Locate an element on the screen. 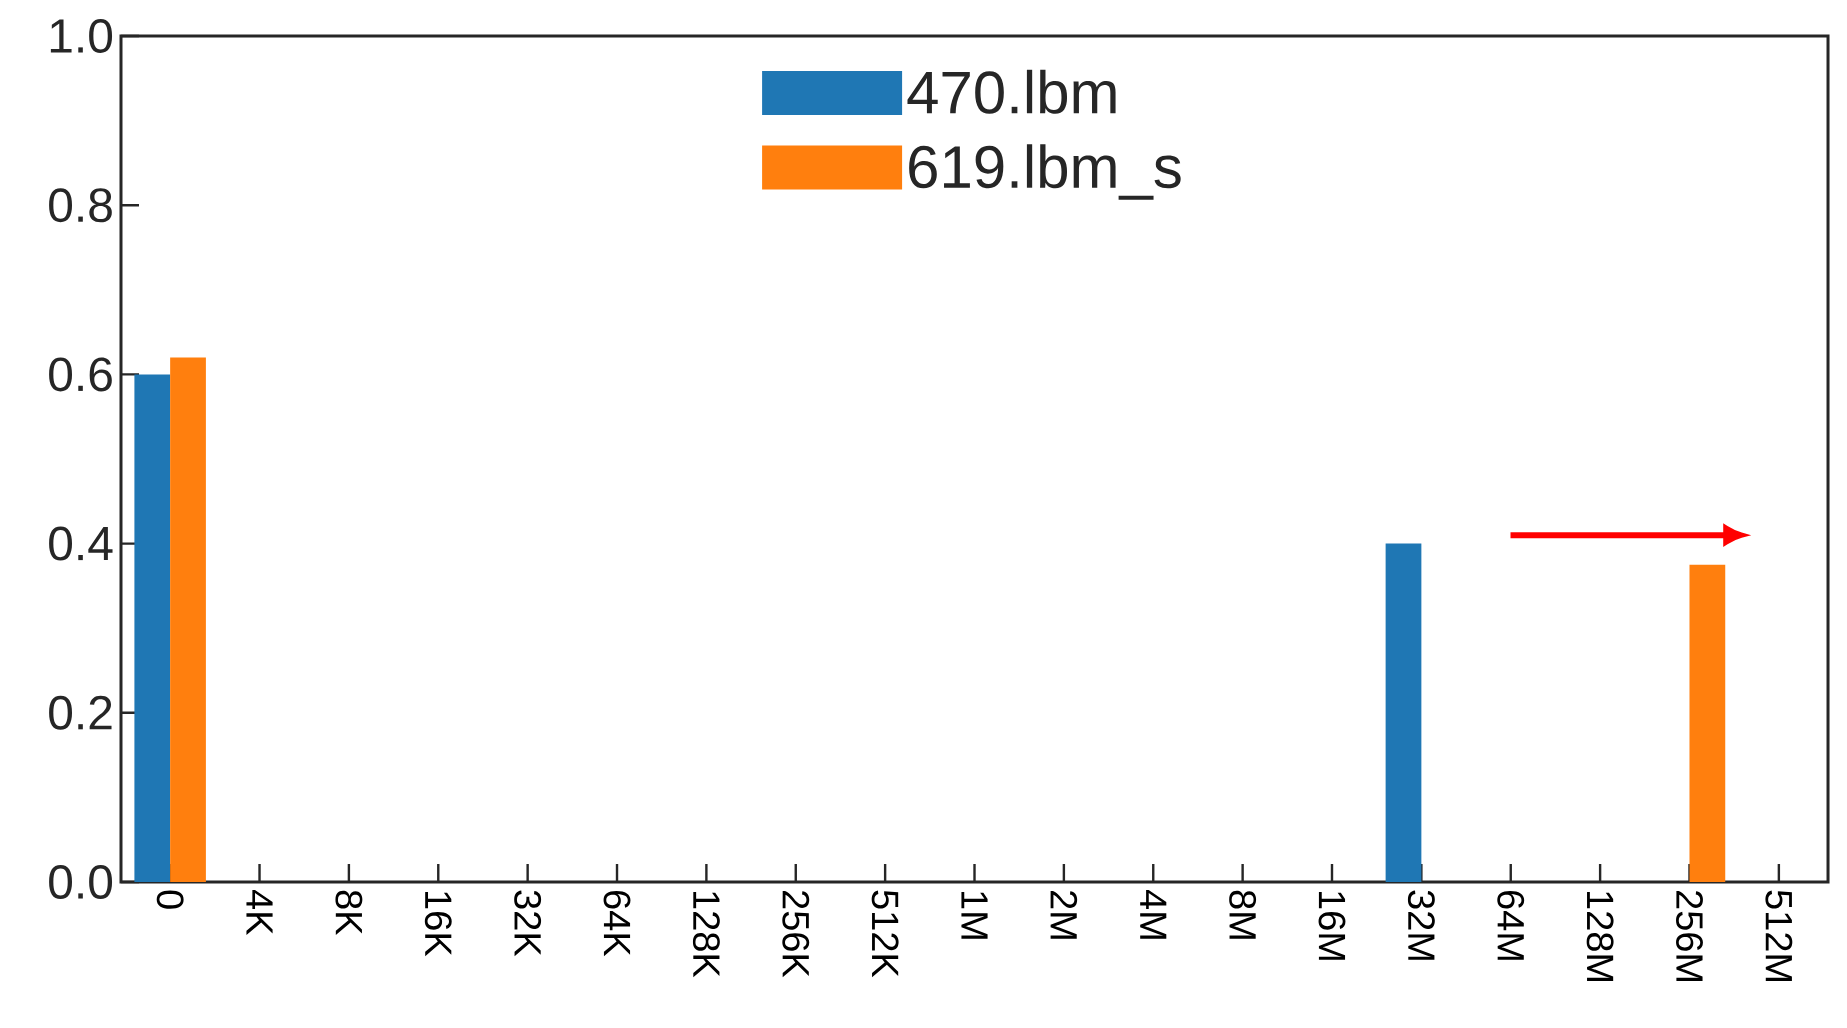  x-tick-label: 128M is located at coordinates (1600, 936).